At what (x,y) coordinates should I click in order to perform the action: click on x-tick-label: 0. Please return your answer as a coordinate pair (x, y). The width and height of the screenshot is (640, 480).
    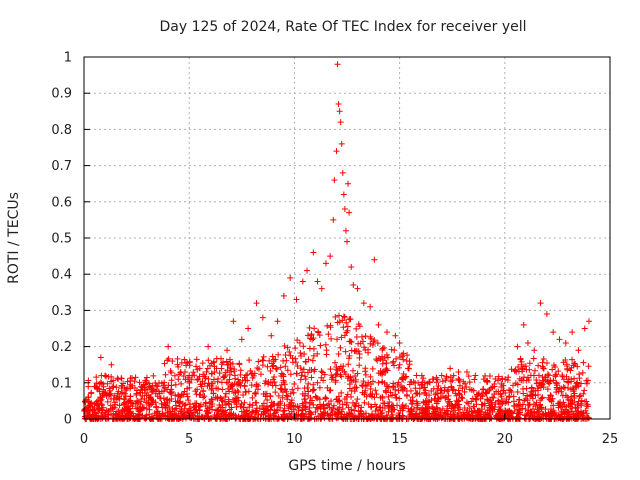
    Looking at the image, I should click on (84, 439).